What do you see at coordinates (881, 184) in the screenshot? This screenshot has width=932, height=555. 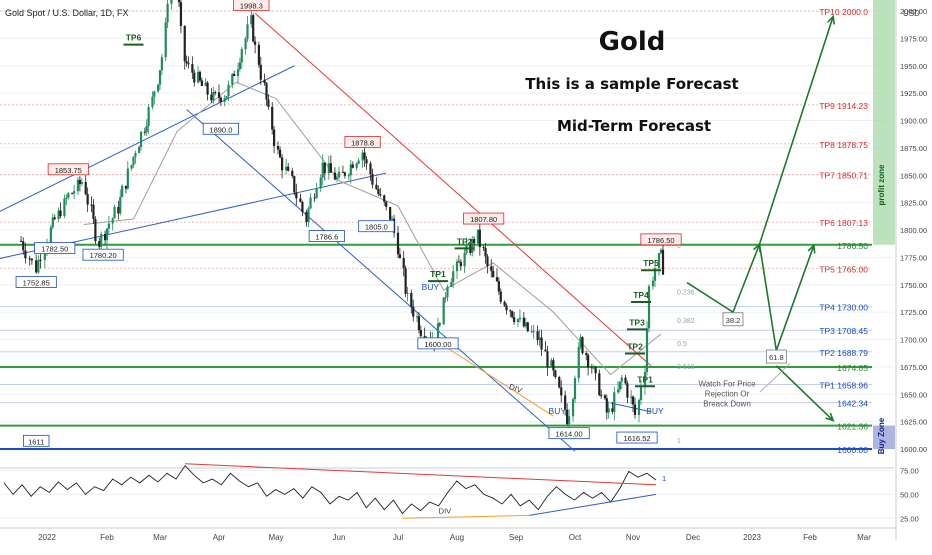 I see `profit-zone-label: profit zone` at bounding box center [881, 184].